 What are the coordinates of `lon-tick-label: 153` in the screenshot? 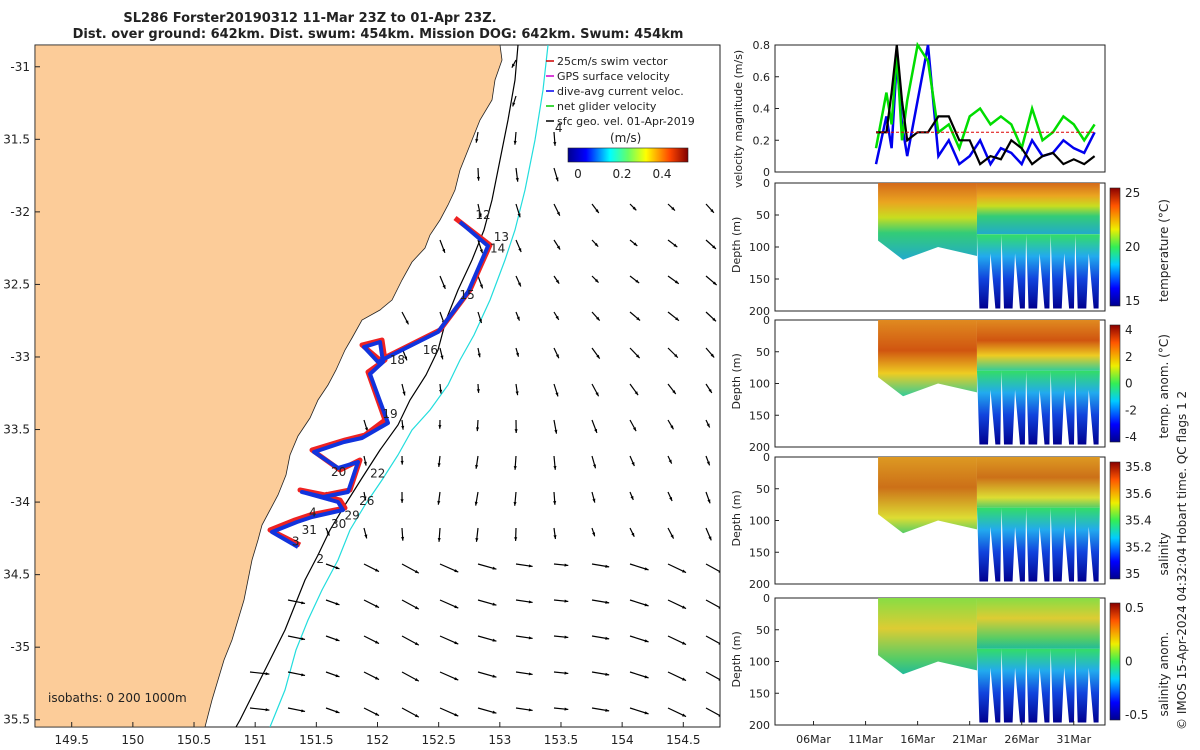 It's located at (499, 740).